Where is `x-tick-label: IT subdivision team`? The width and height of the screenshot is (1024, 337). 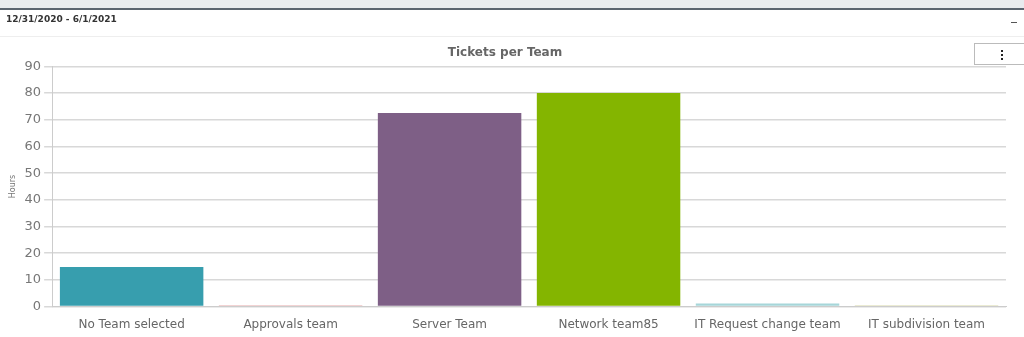 x-tick-label: IT subdivision team is located at coordinates (927, 323).